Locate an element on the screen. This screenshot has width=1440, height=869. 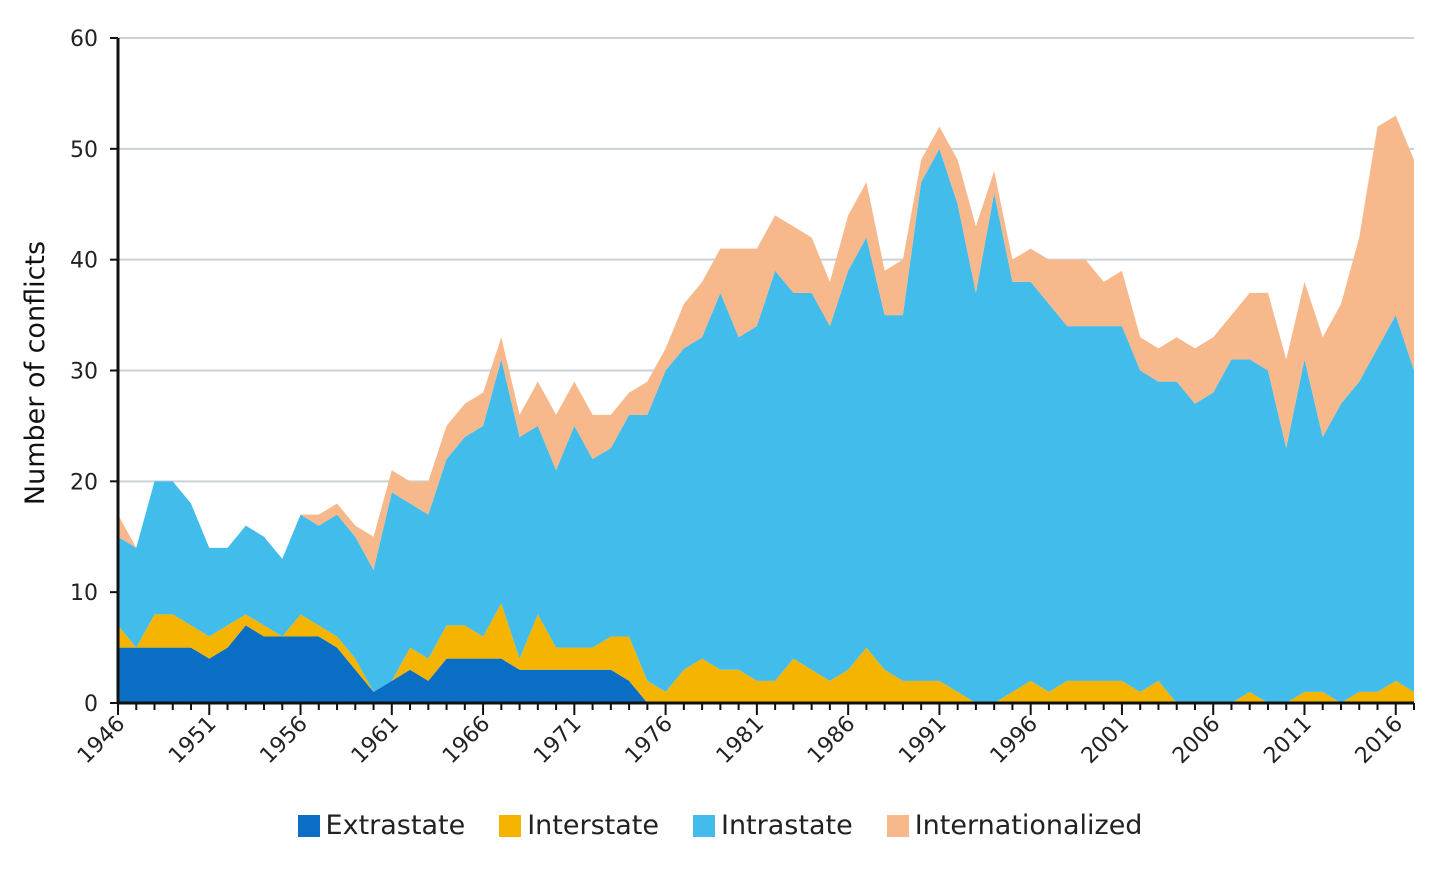
area-extrastate is located at coordinates (766, 664).